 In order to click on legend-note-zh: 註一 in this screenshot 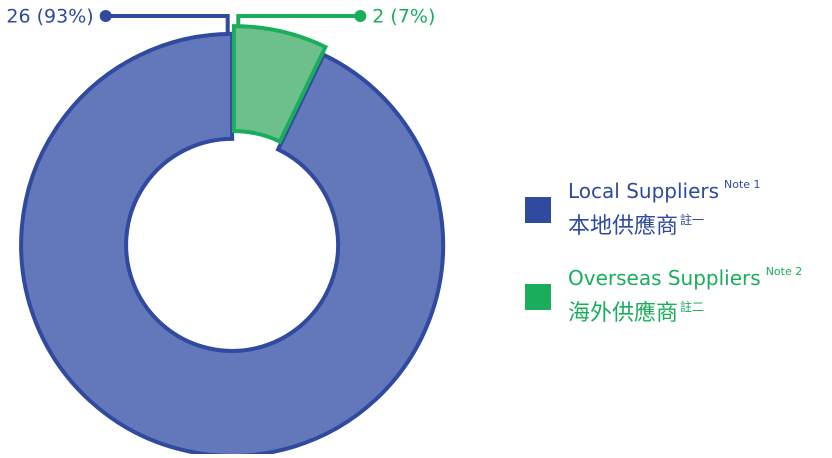, I will do `click(692, 220)`.